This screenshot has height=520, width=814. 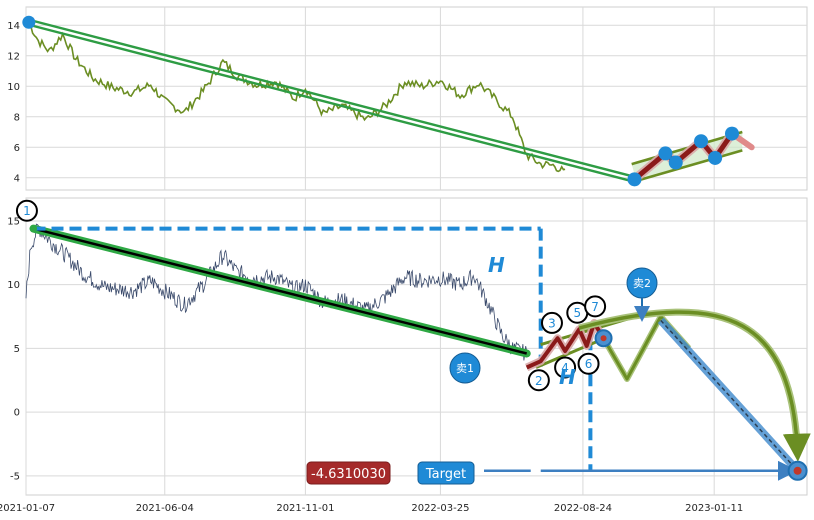 I want to click on value-box, so click(x=348, y=473).